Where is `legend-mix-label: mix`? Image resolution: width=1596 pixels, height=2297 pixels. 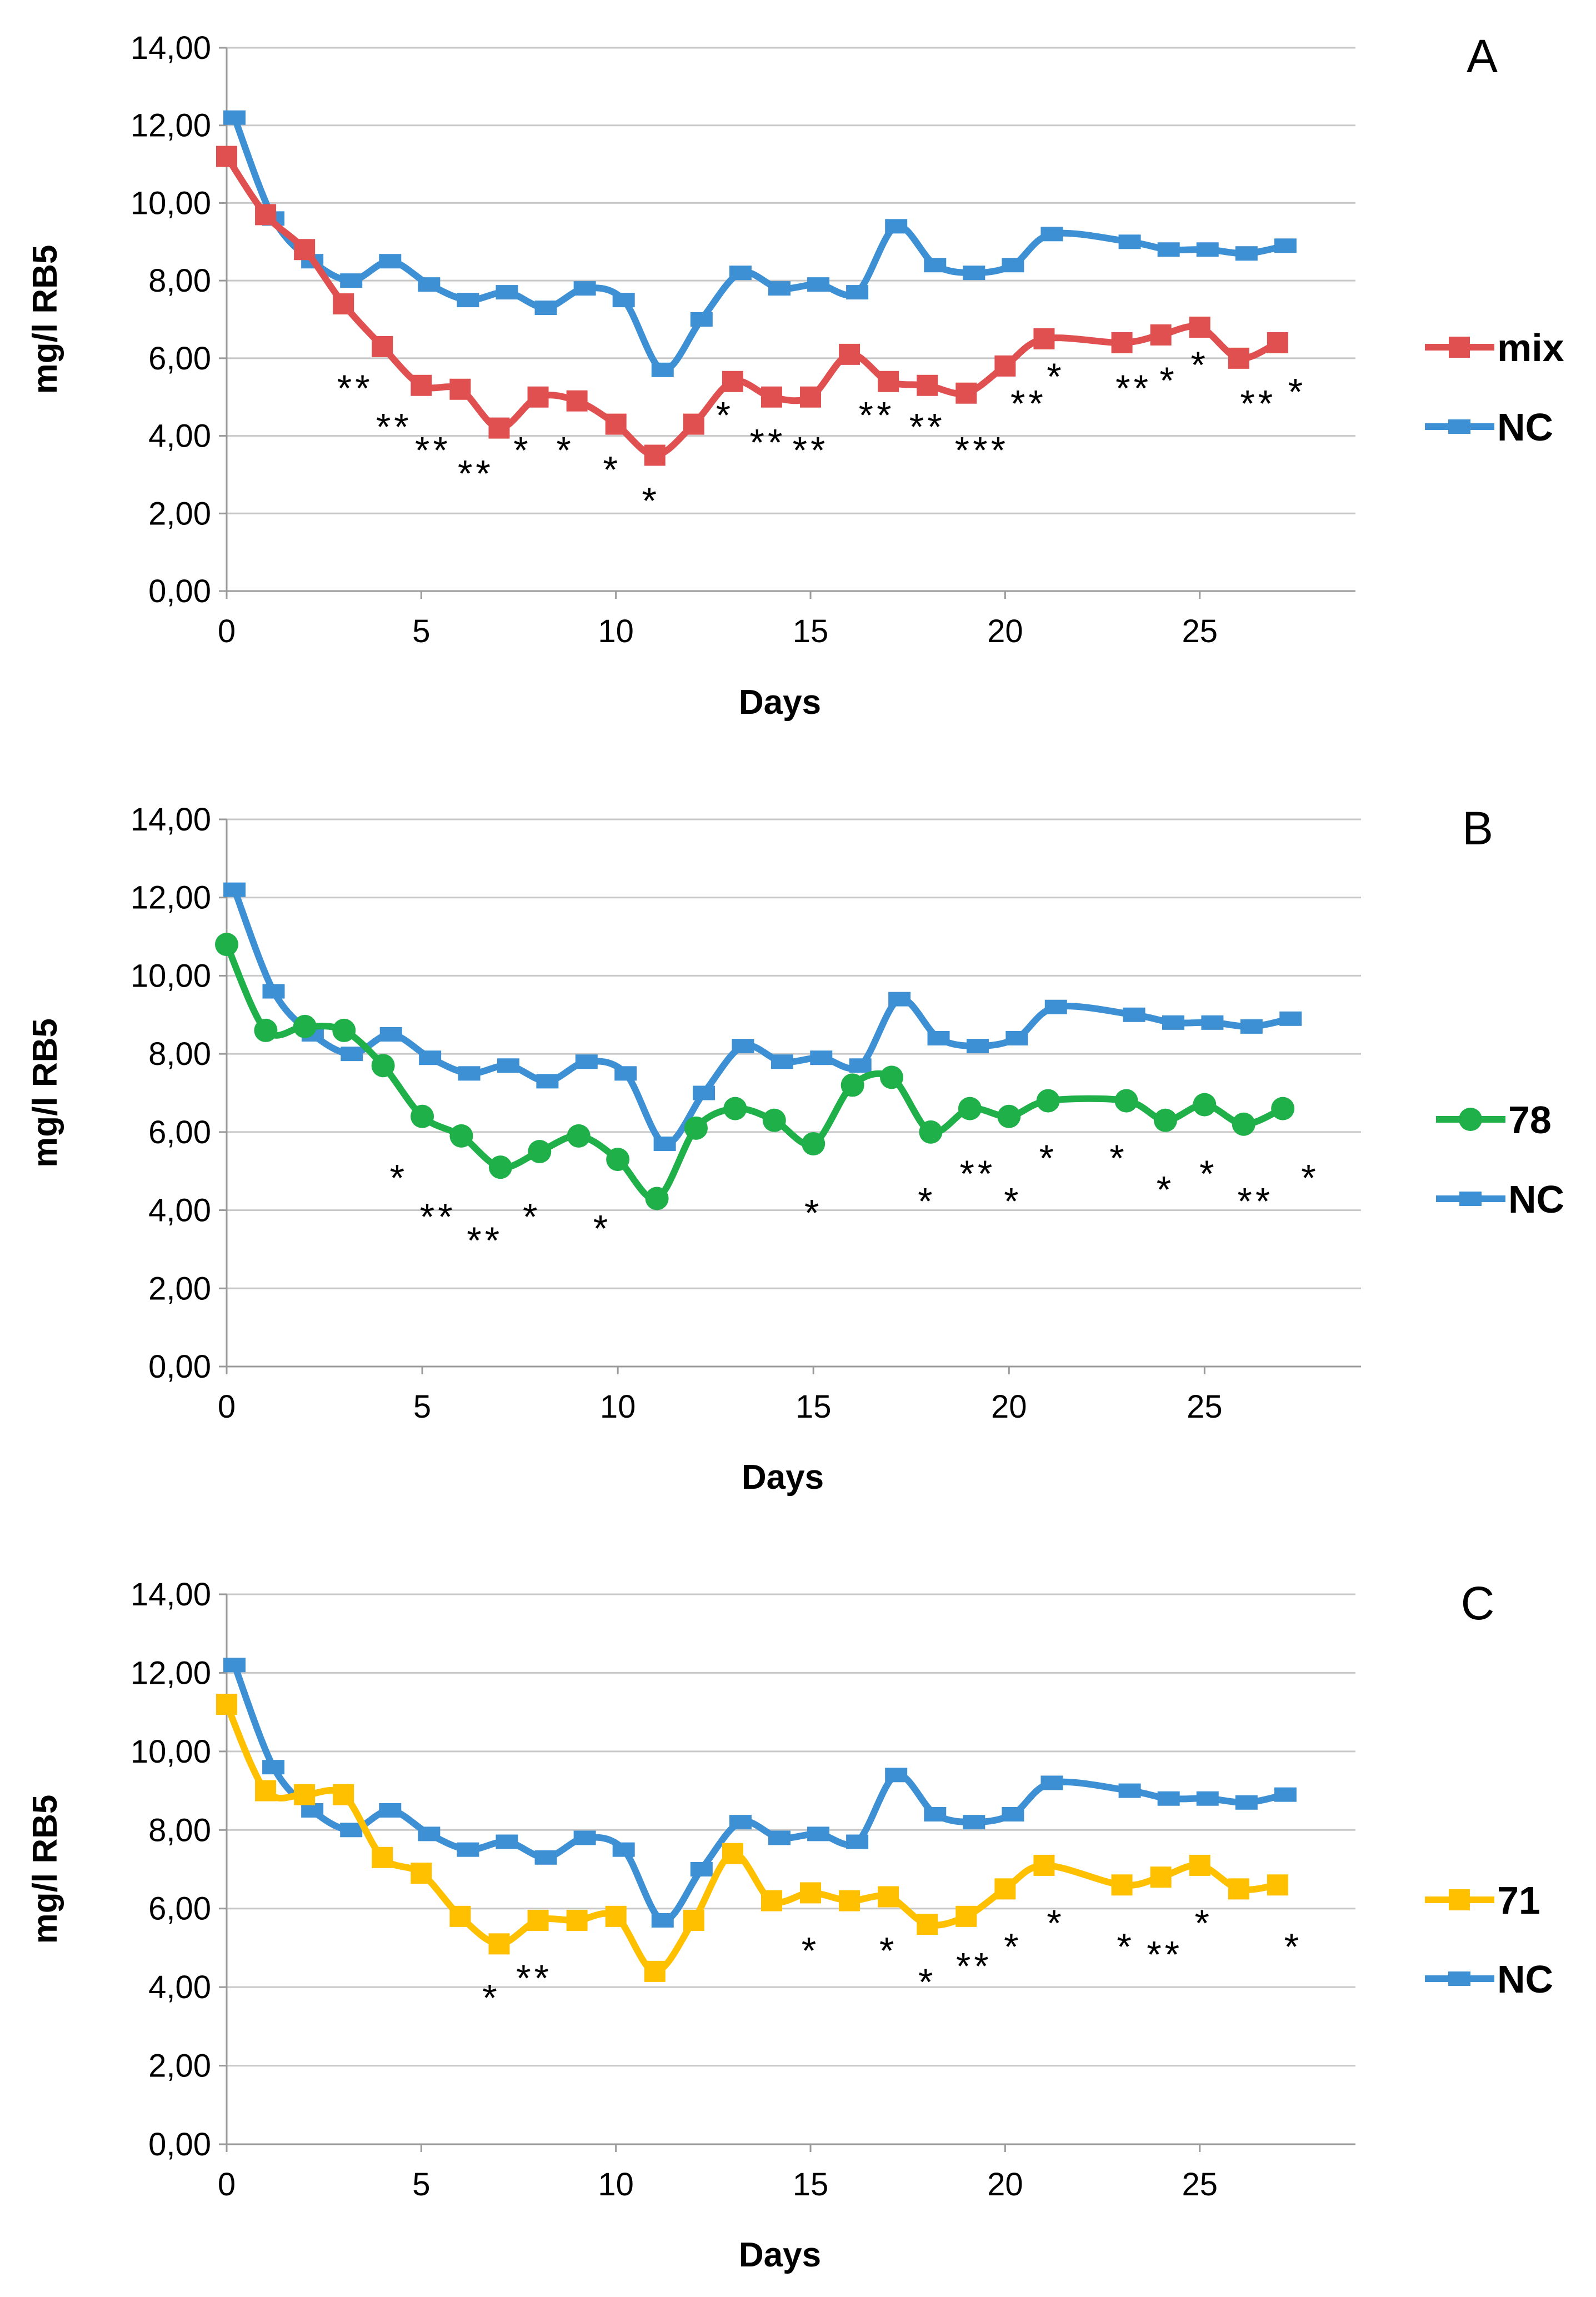
legend-mix-label: mix is located at coordinates (1531, 347).